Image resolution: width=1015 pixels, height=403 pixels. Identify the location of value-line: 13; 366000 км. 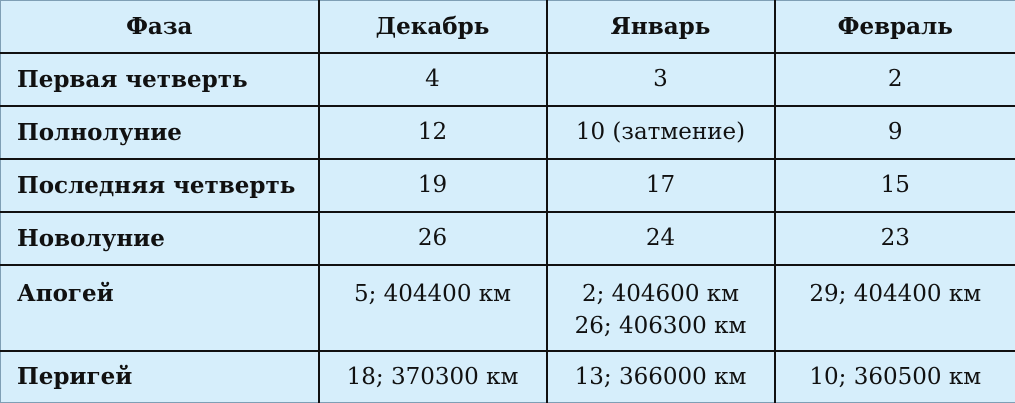
(661, 377).